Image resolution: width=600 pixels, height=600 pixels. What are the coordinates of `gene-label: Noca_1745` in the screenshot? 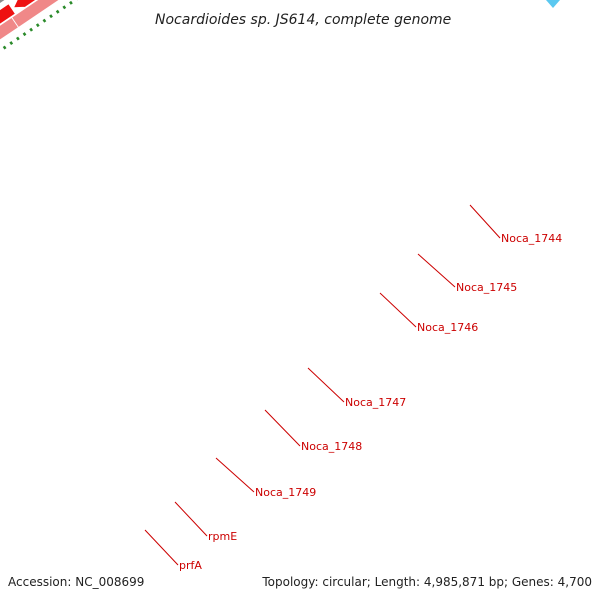 It's located at (486, 287).